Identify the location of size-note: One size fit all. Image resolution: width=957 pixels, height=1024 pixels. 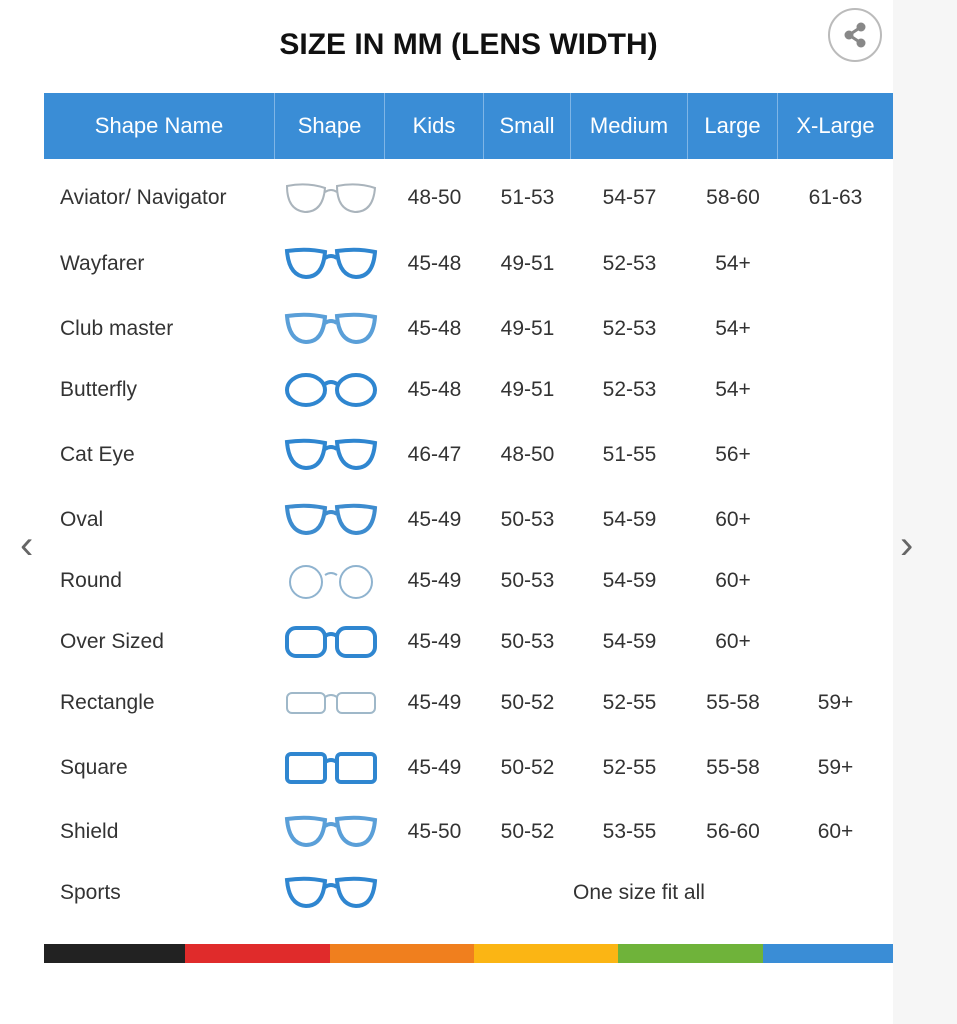
(639, 892).